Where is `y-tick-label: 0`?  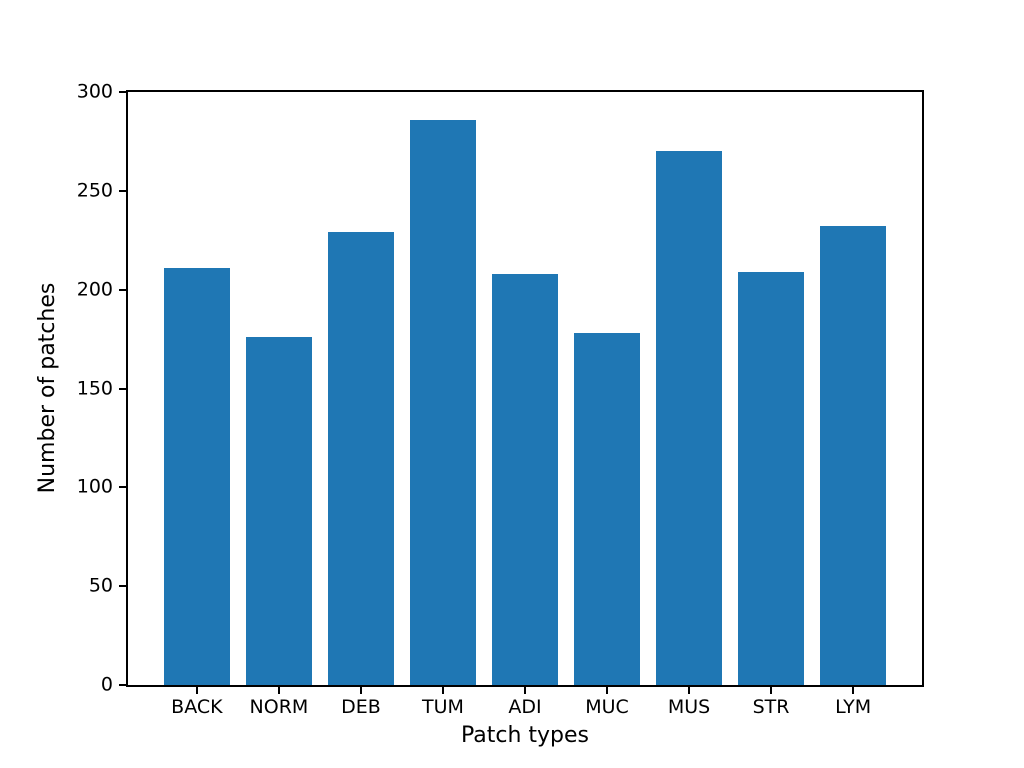
y-tick-label: 0 is located at coordinates (106, 684).